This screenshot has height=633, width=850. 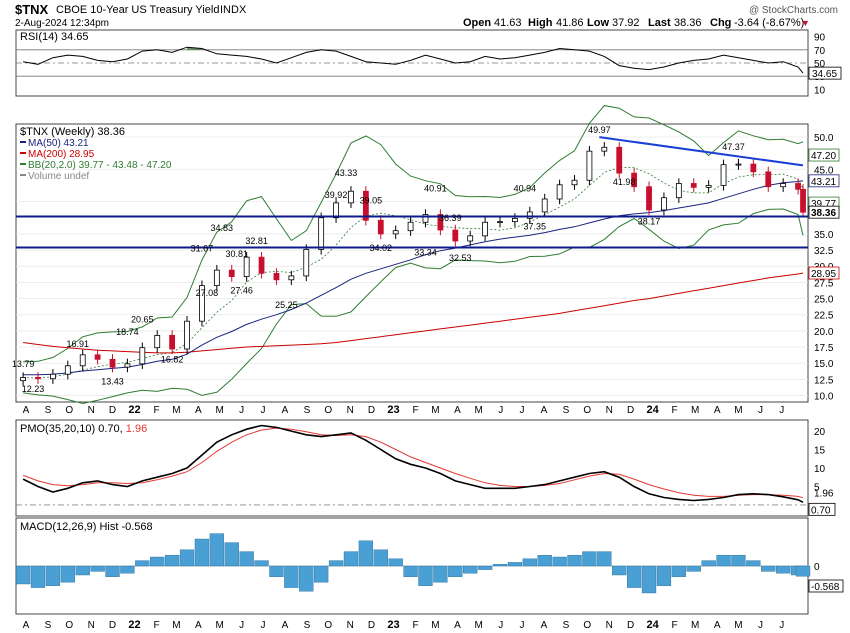 I want to click on last-price-box, so click(x=824, y=212).